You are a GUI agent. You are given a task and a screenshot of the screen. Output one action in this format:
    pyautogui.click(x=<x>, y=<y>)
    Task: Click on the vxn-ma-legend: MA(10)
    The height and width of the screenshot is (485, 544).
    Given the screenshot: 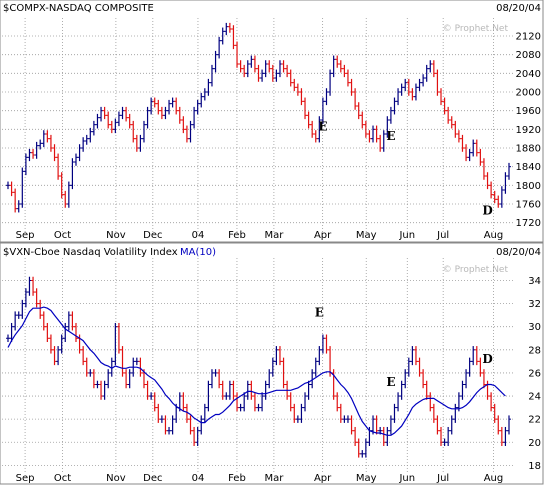 What is the action you would take?
    pyautogui.click(x=198, y=252)
    